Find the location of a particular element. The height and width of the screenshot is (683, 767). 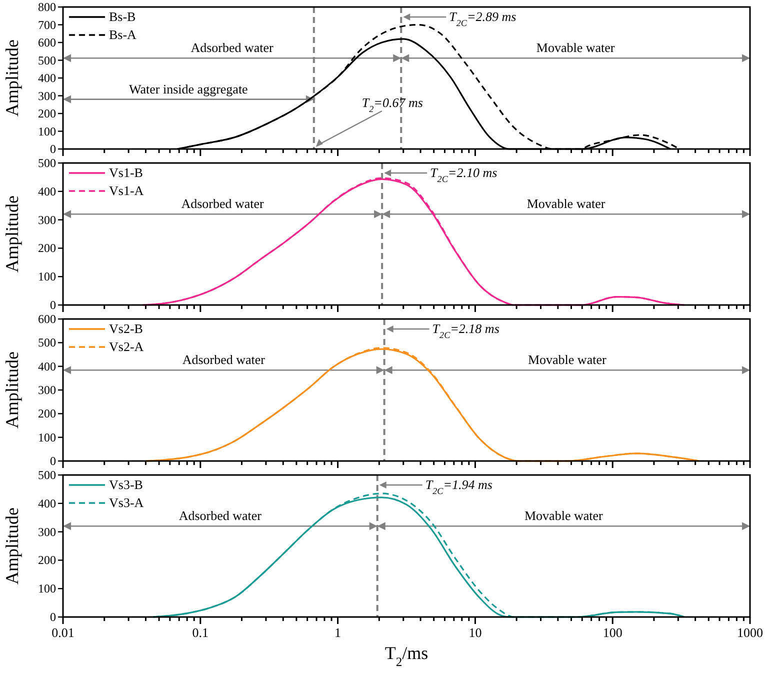

y-tick-label: 800 is located at coordinates (47, 7).